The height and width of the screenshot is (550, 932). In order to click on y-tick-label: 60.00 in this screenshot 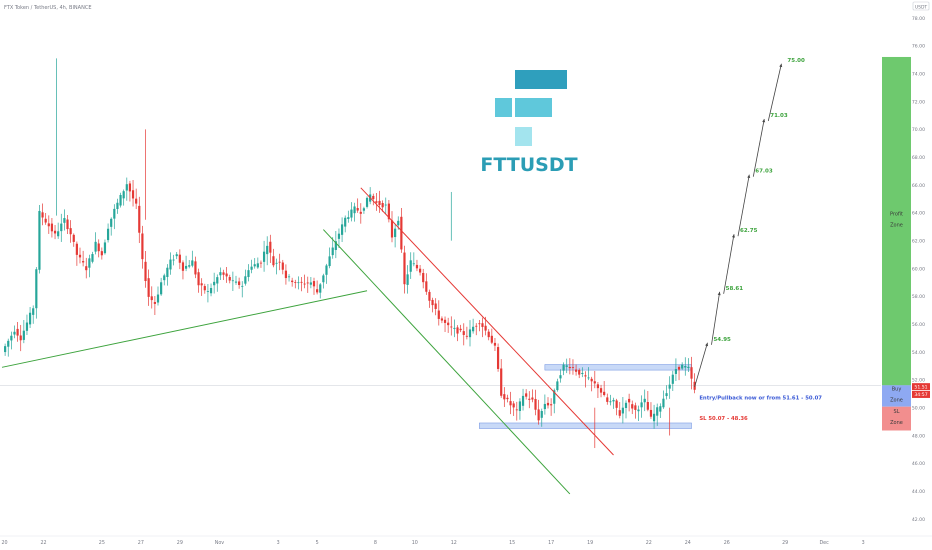, I will do `click(918, 269)`.